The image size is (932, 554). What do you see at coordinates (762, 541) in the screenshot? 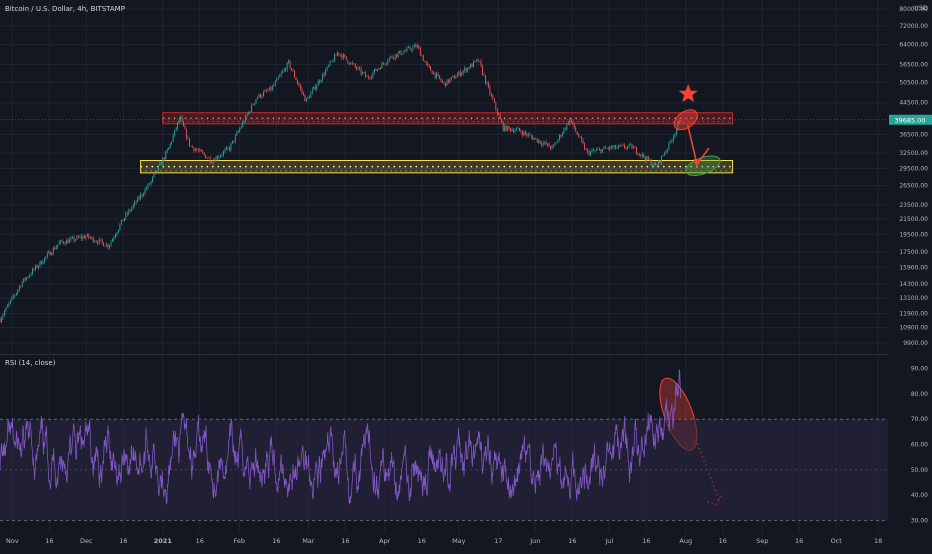
I see `x-tick-label: Sep` at bounding box center [762, 541].